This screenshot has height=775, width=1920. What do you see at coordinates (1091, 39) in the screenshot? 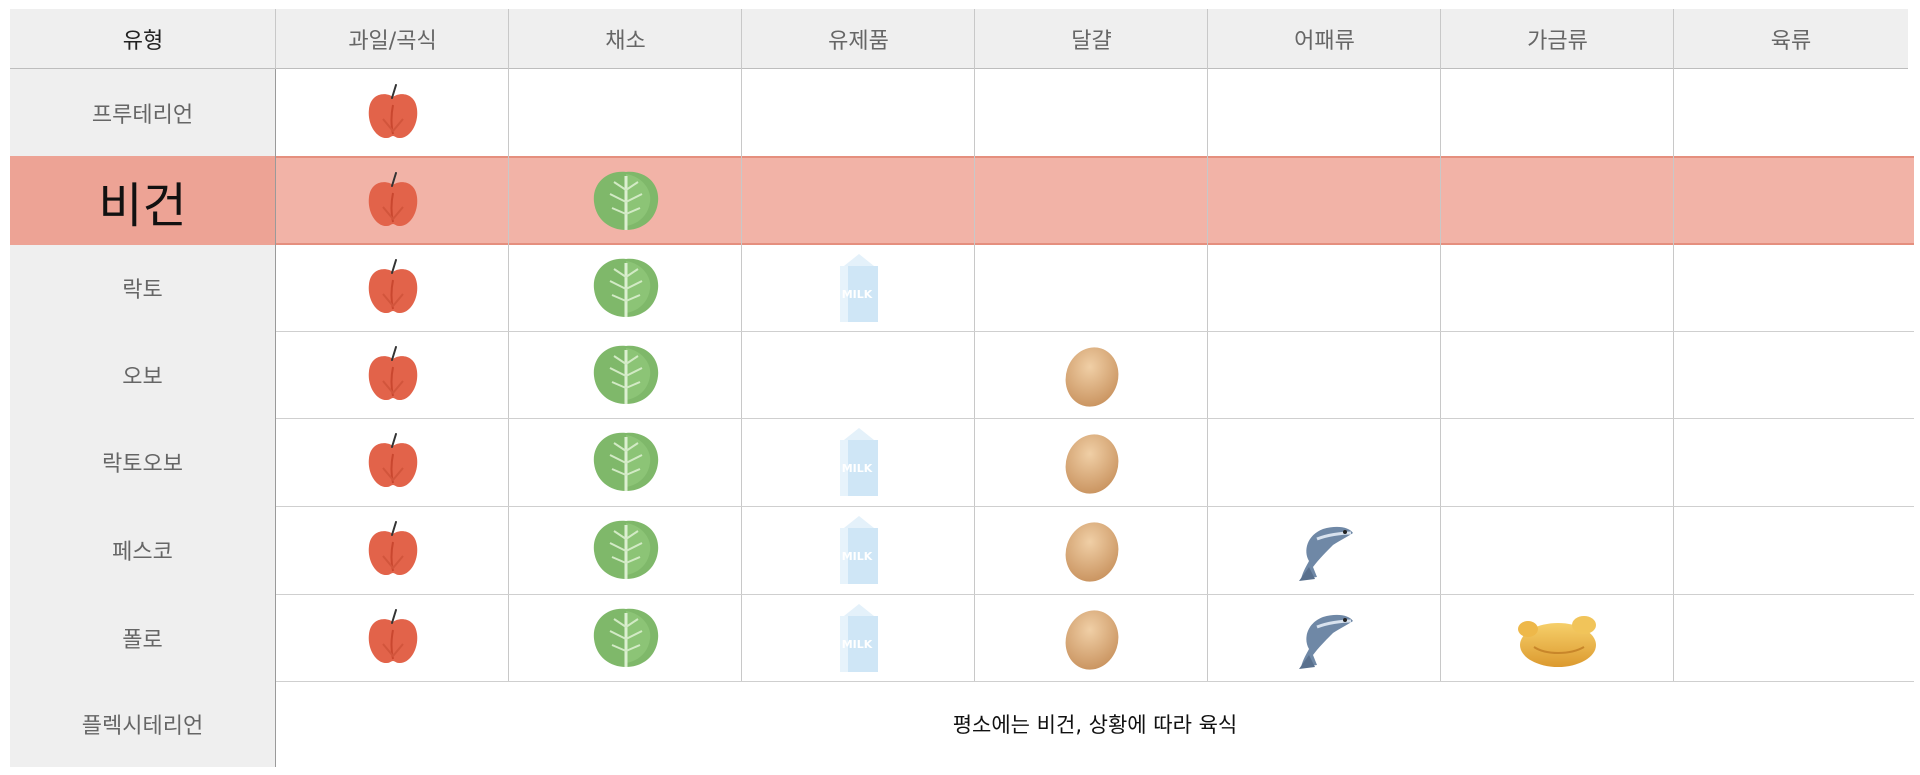
I see `header-cell: 달걀` at bounding box center [1091, 39].